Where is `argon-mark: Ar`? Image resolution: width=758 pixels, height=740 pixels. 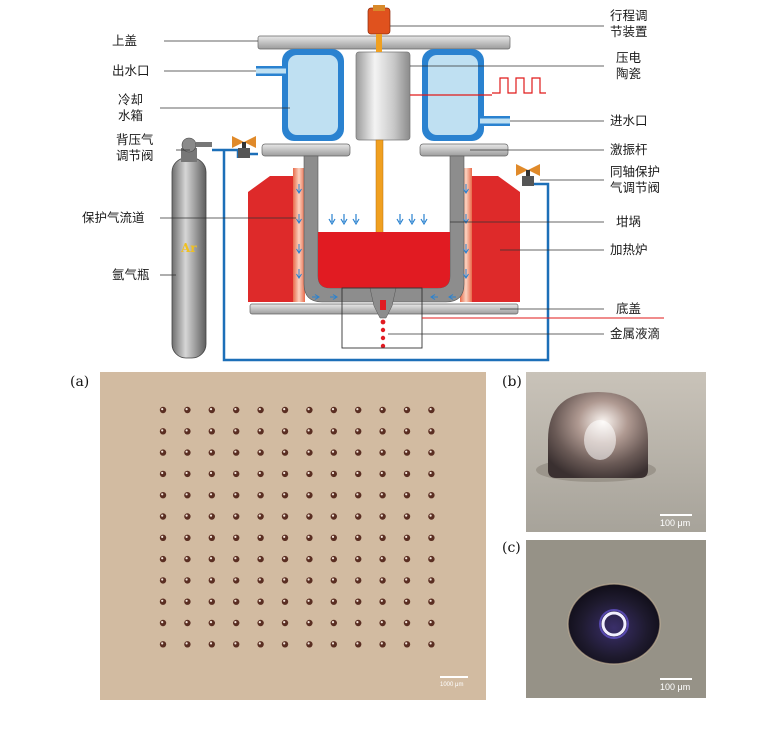 argon-mark: Ar is located at coordinates (188, 248).